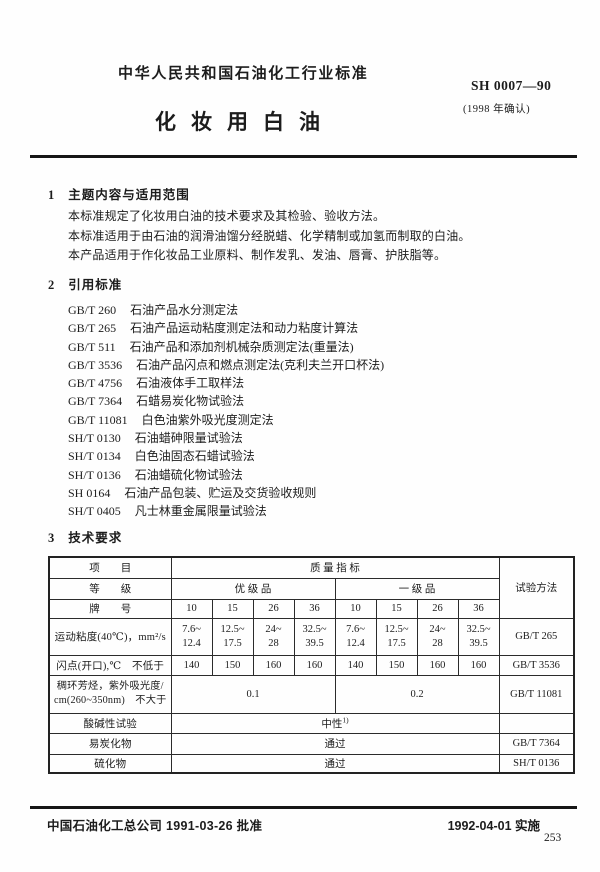  I want to click on reference-code: SH 0164, so click(89, 492).